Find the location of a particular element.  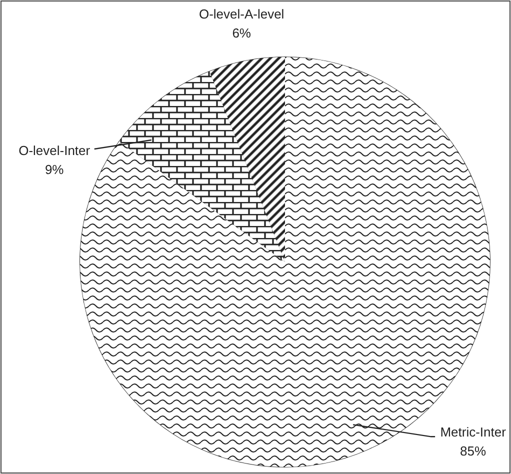

slice-label: O-level-A-level is located at coordinates (241, 14).